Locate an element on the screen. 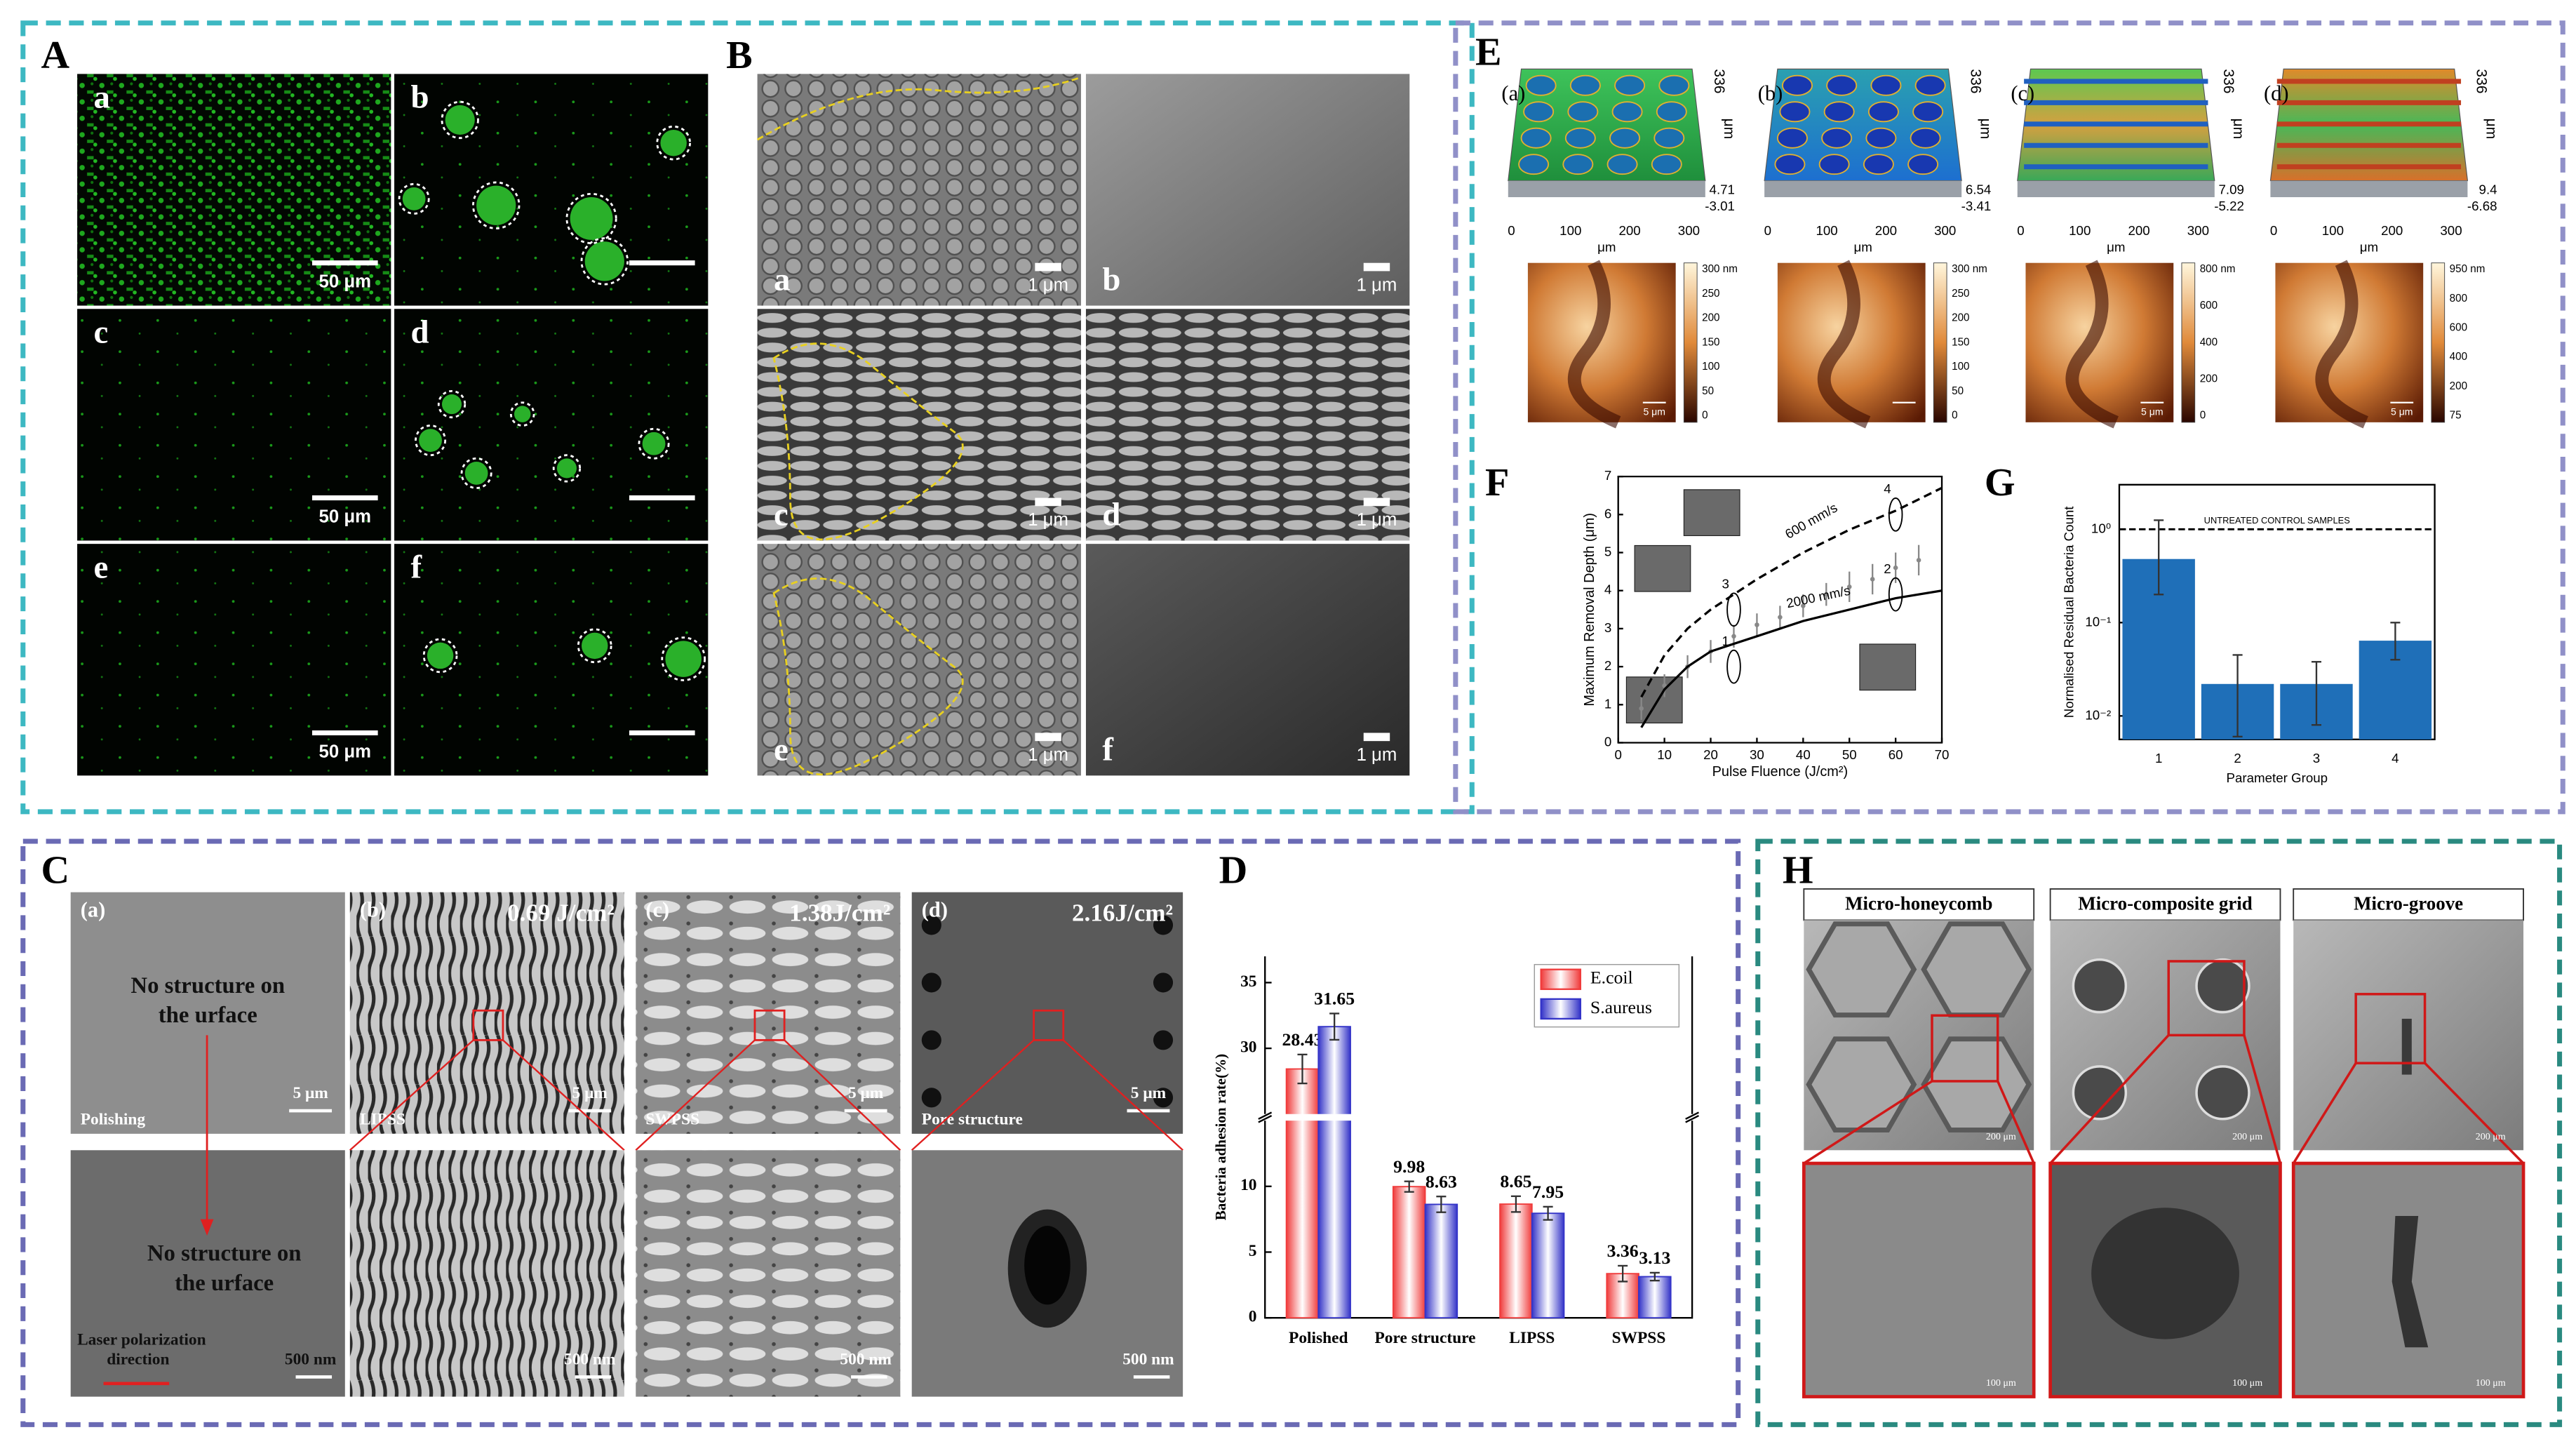 The height and width of the screenshot is (1444, 2576). scale-bar-label: 500 nm is located at coordinates (590, 1359).